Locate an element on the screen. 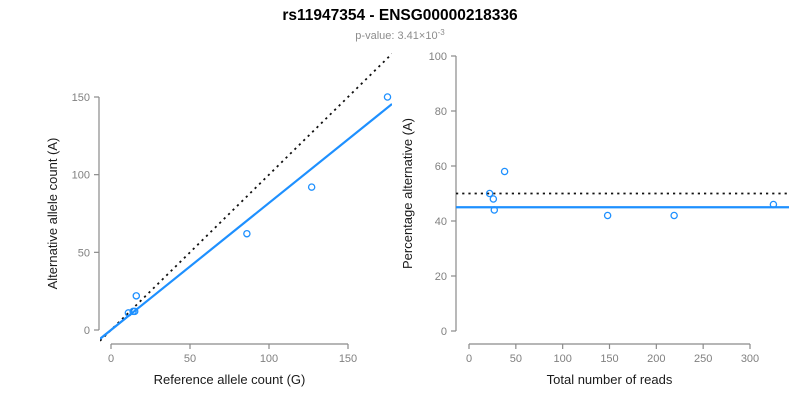 The height and width of the screenshot is (400, 800). x-tick-label: 200 is located at coordinates (656, 359).